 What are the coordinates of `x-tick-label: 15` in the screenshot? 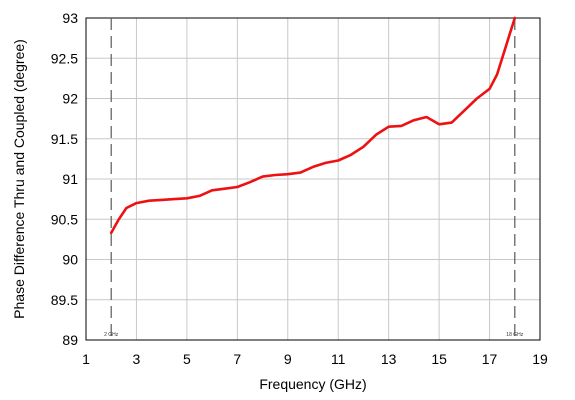 It's located at (439, 359).